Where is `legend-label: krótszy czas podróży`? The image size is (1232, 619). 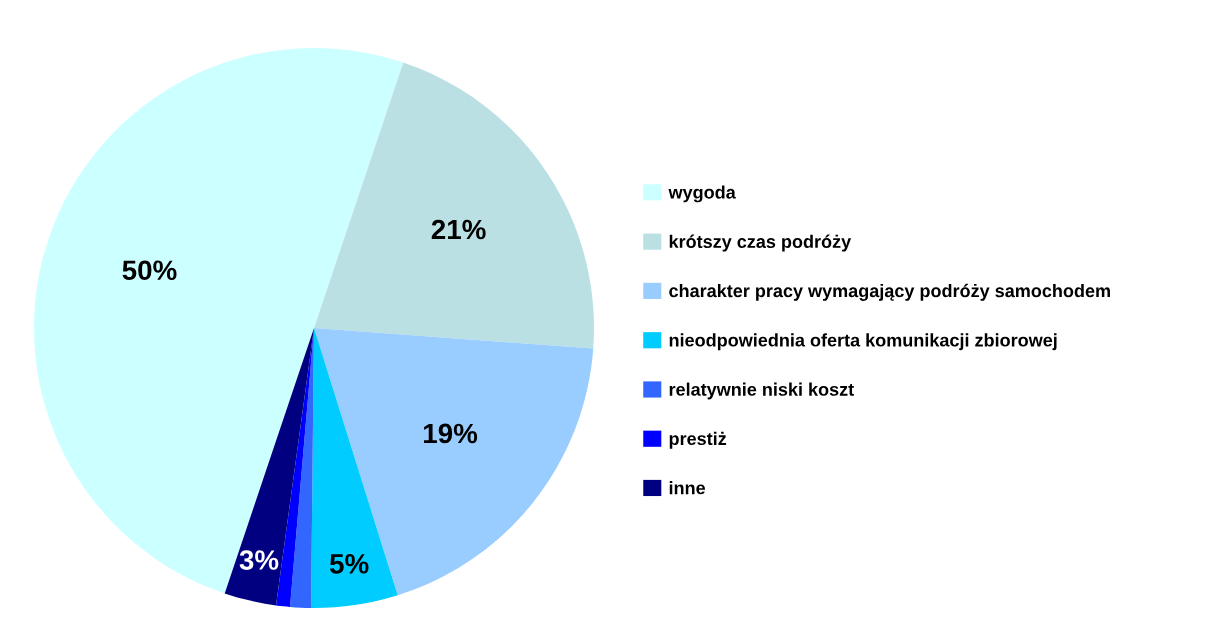
legend-label: krótszy czas podróży is located at coordinates (760, 243).